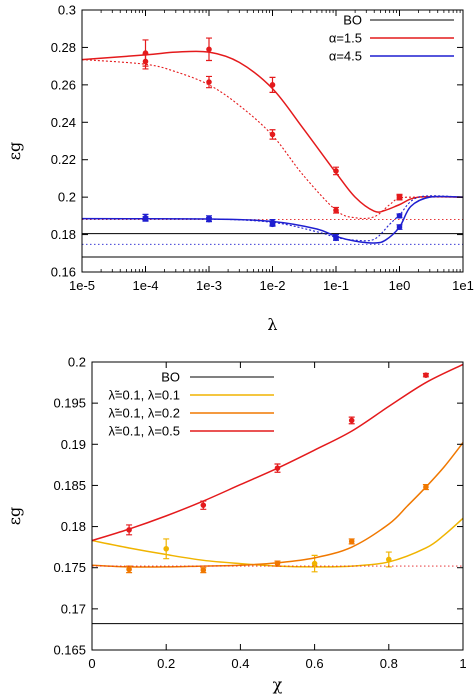 The image size is (474, 699). What do you see at coordinates (240, 663) in the screenshot?
I see `x-tick-label: 0.4` at bounding box center [240, 663].